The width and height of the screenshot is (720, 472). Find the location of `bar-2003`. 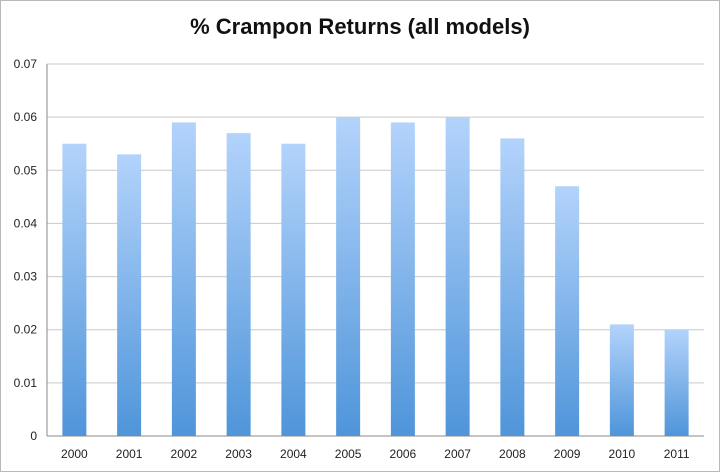

bar-2003 is located at coordinates (238, 285).